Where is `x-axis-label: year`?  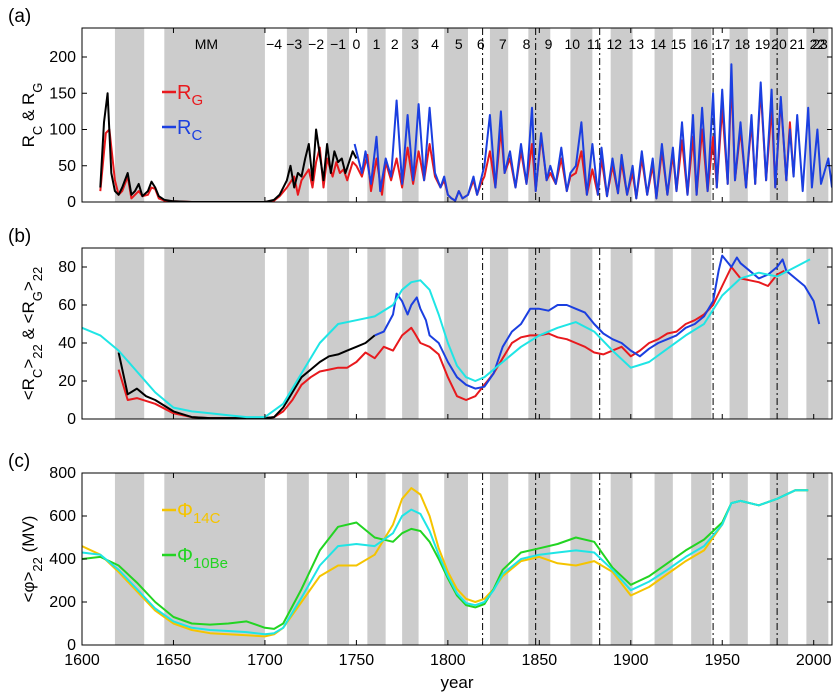 x-axis-label: year is located at coordinates (456, 682).